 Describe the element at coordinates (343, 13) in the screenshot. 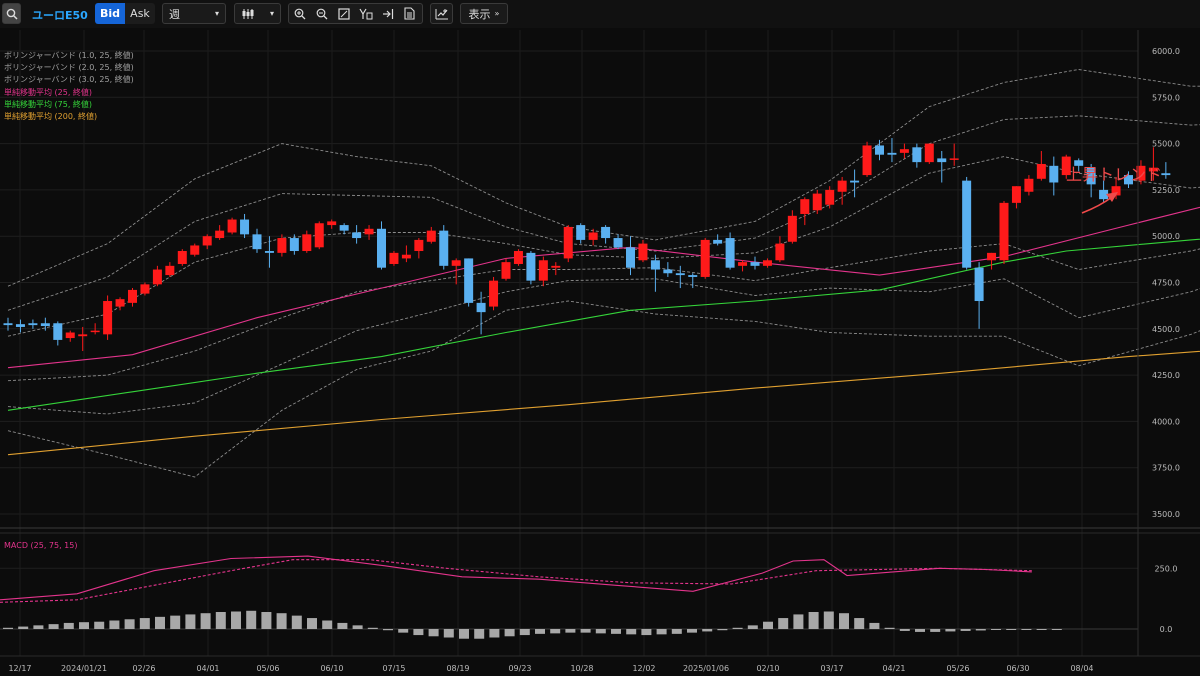

I see `fit-screen-icon` at that location.